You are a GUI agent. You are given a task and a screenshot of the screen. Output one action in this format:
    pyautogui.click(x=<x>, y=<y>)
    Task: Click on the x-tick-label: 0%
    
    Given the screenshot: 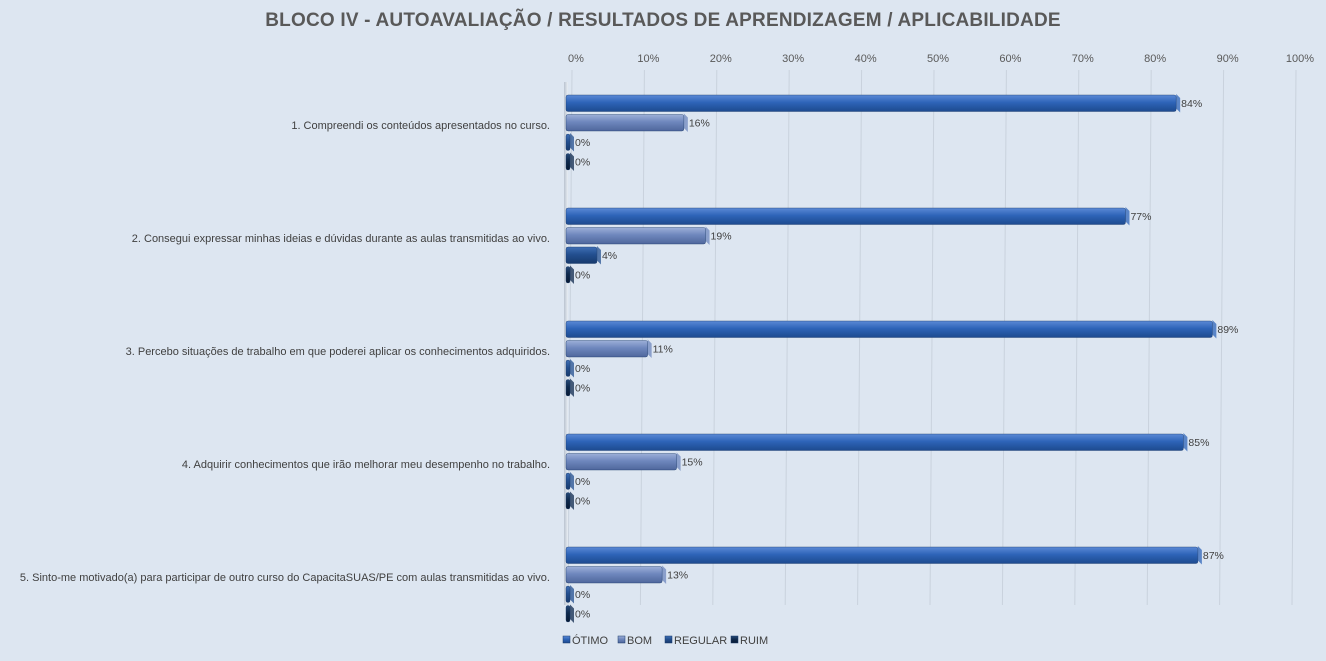 What is the action you would take?
    pyautogui.click(x=576, y=59)
    